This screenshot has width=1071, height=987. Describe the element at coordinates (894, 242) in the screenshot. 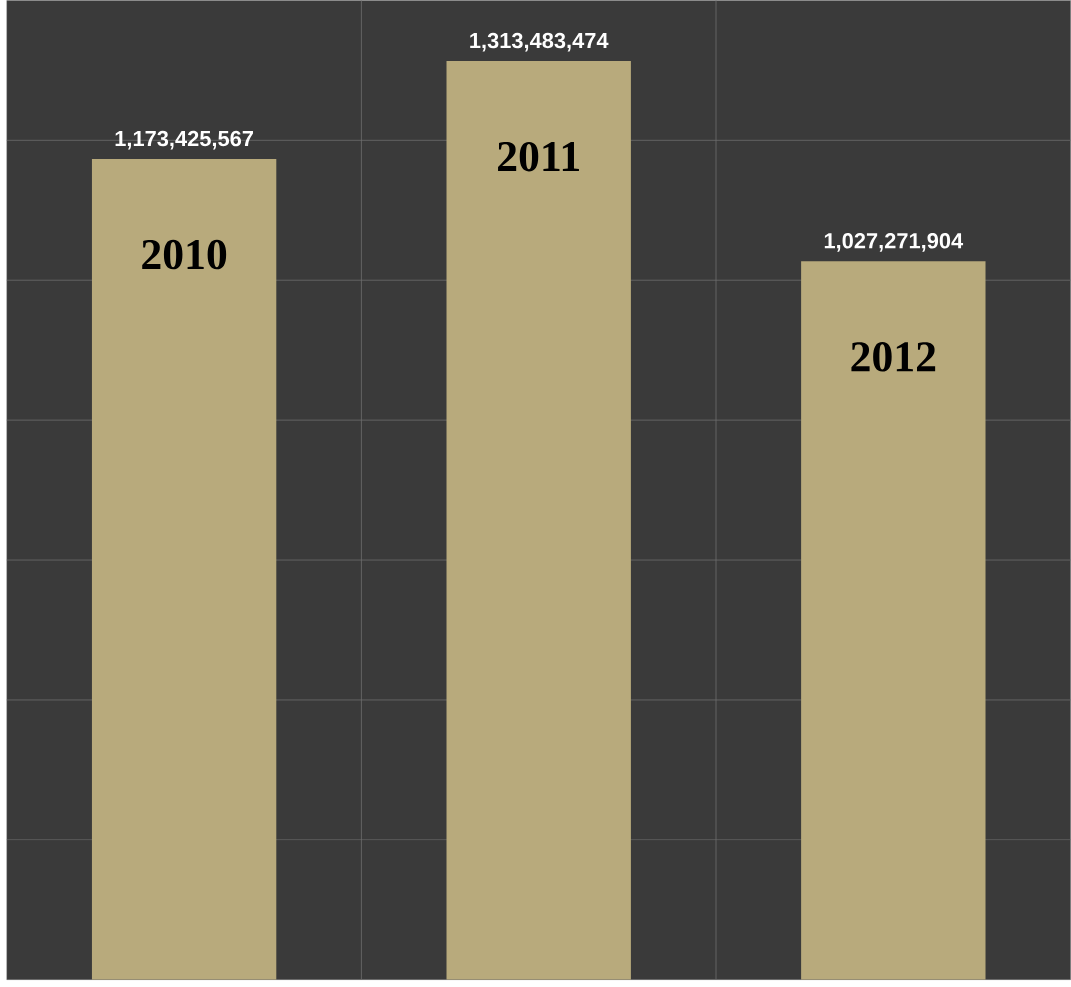

I see `data-label: 1,027,271,904` at that location.